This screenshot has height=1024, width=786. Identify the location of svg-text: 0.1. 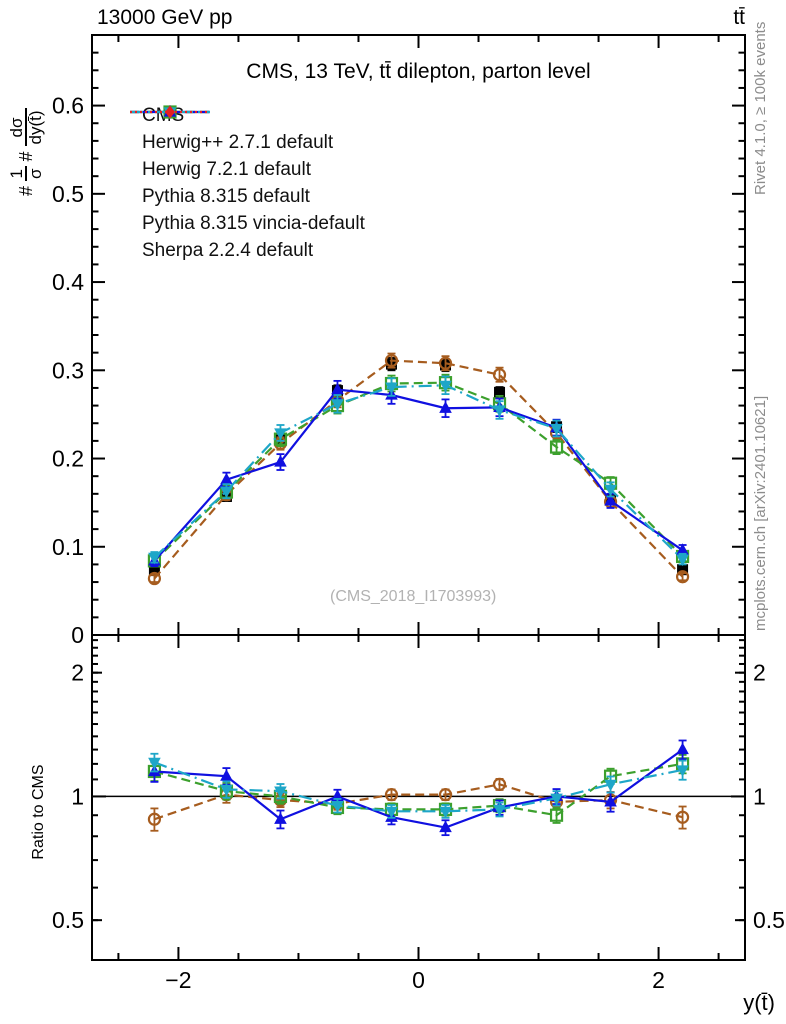
(68, 547).